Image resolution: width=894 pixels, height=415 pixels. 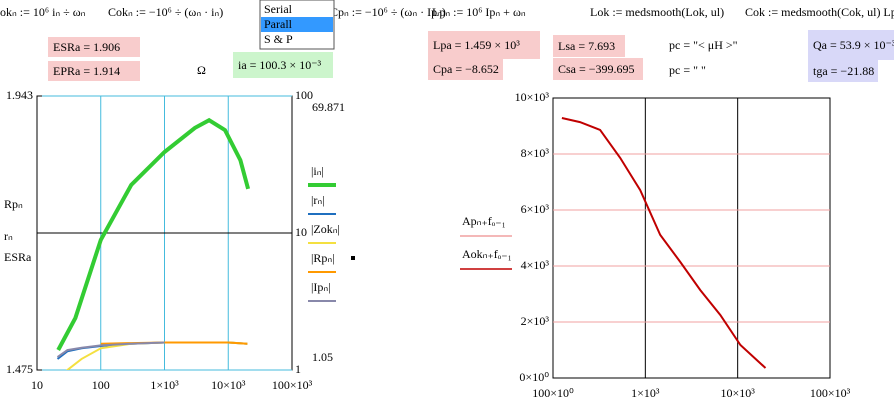 I want to click on y2-annotation: 69.871, so click(x=328, y=107).